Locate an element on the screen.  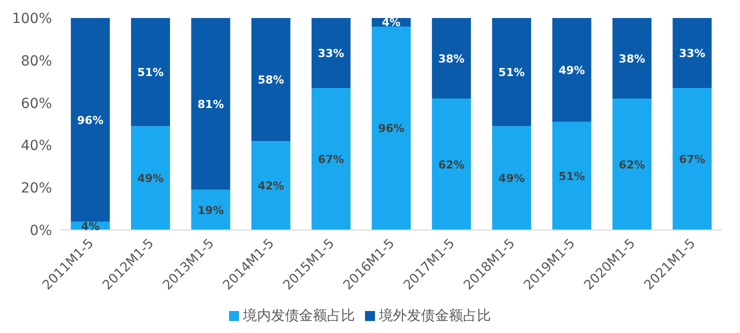
legend-label: 境外发债金额占比 is located at coordinates (435, 316).